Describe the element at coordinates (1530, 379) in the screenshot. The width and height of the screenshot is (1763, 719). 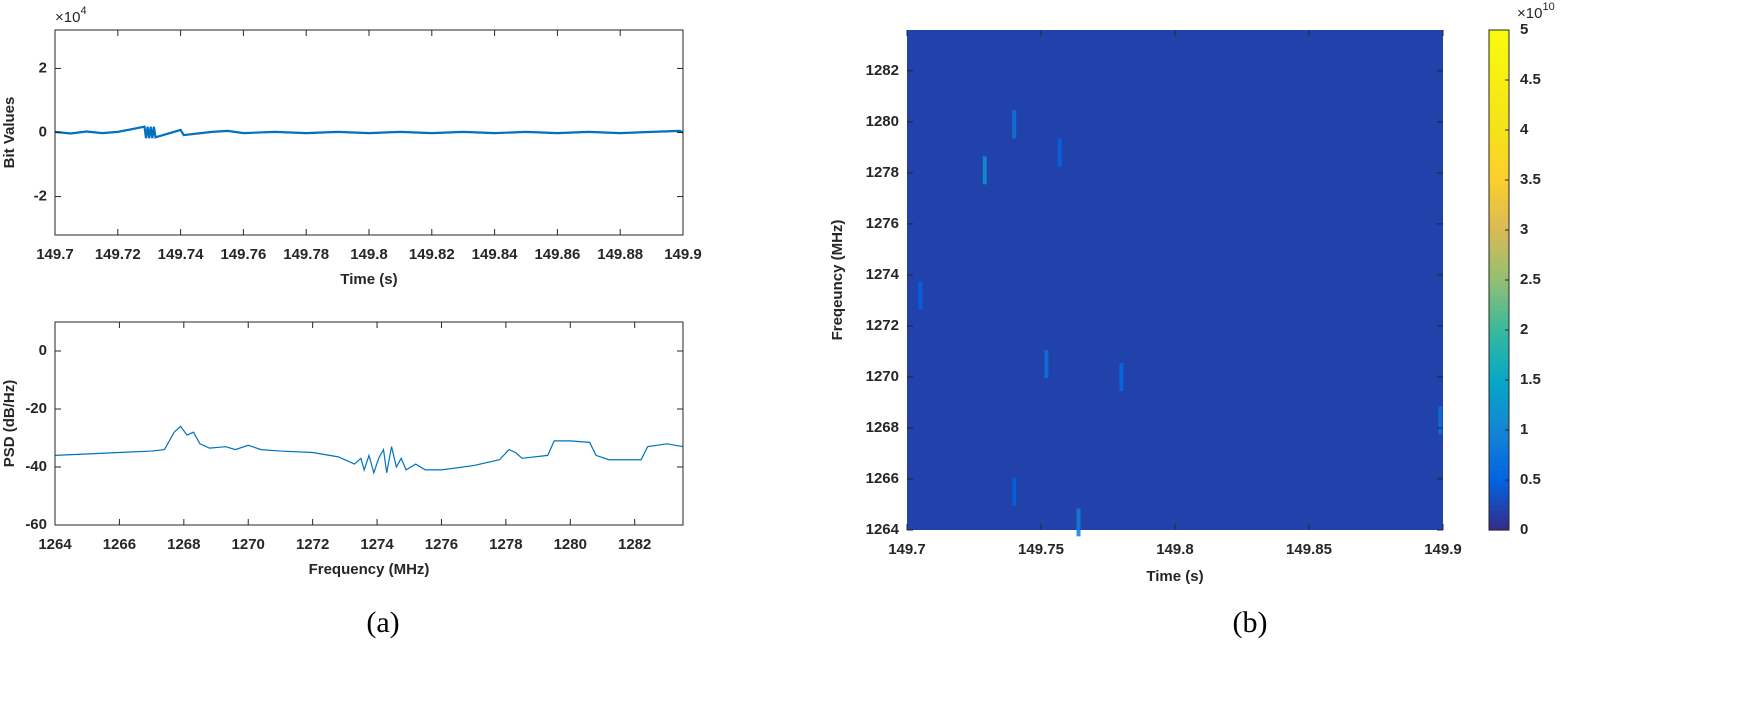
I see `colorbar-tick-label: 1.5` at that location.